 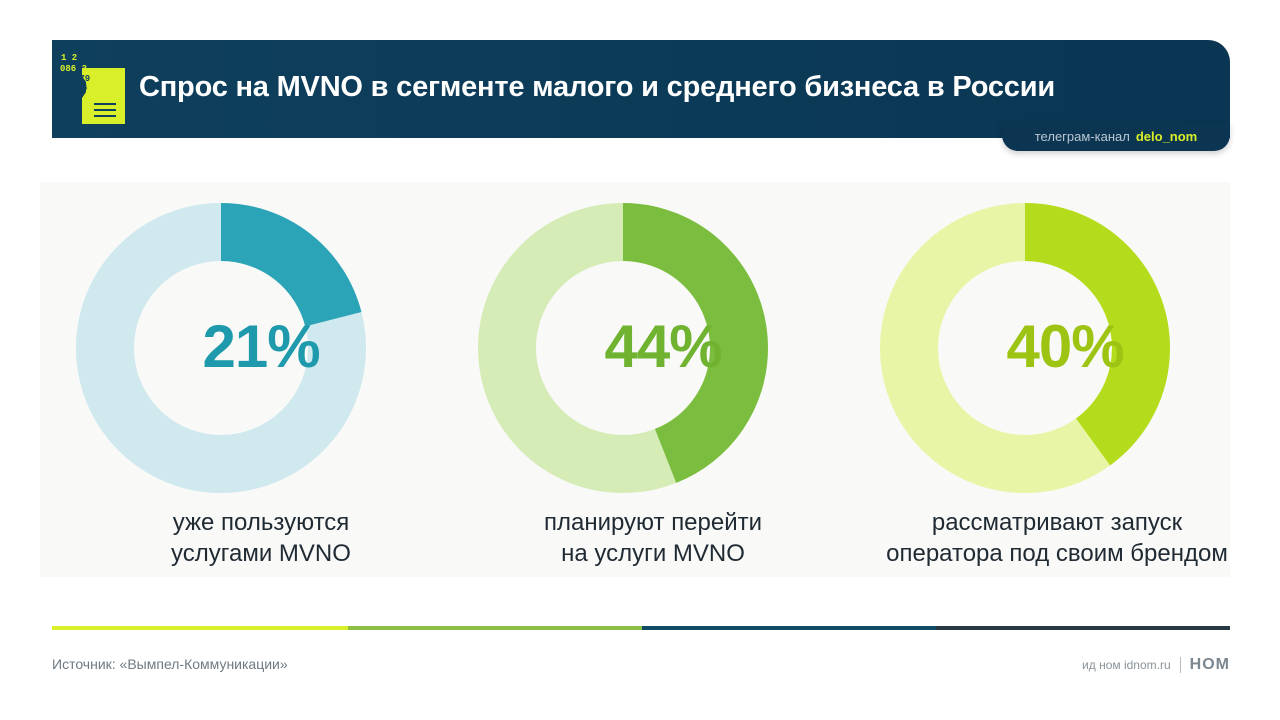 I want to click on percent-label-2: 44%, so click(x=663, y=346).